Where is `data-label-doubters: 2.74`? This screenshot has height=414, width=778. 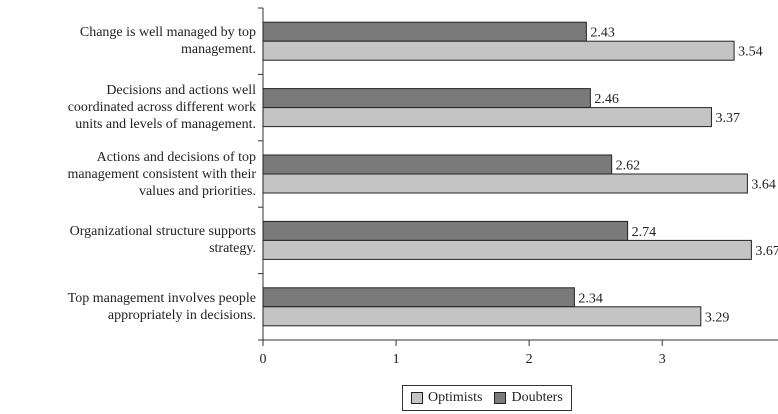 data-label-doubters: 2.74 is located at coordinates (644, 232).